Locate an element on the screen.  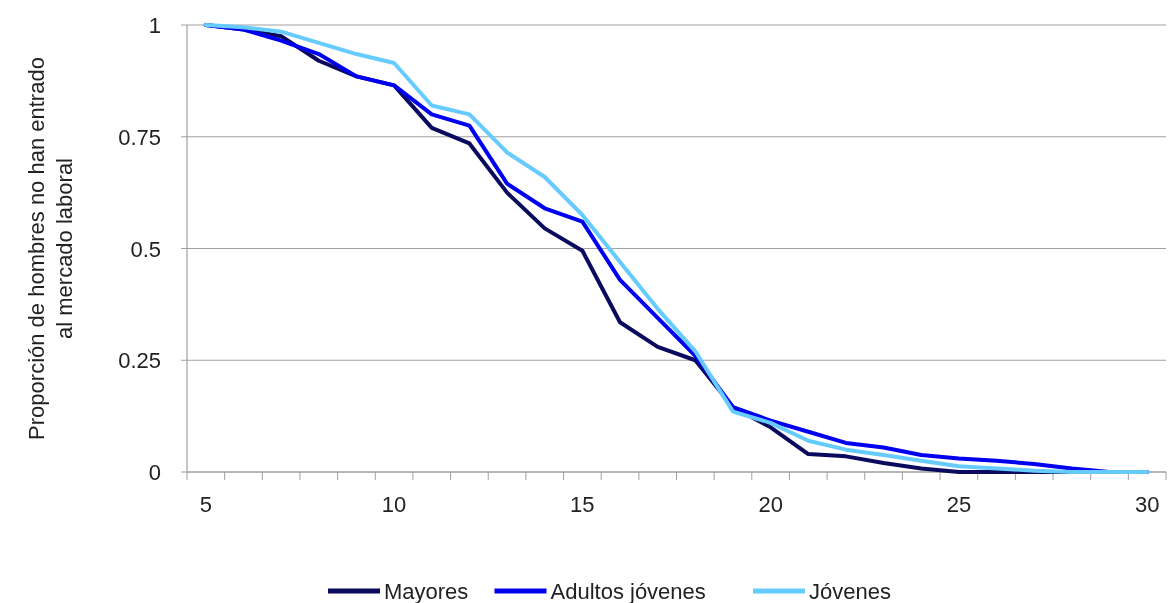
x-tick-label: 25 is located at coordinates (959, 504).